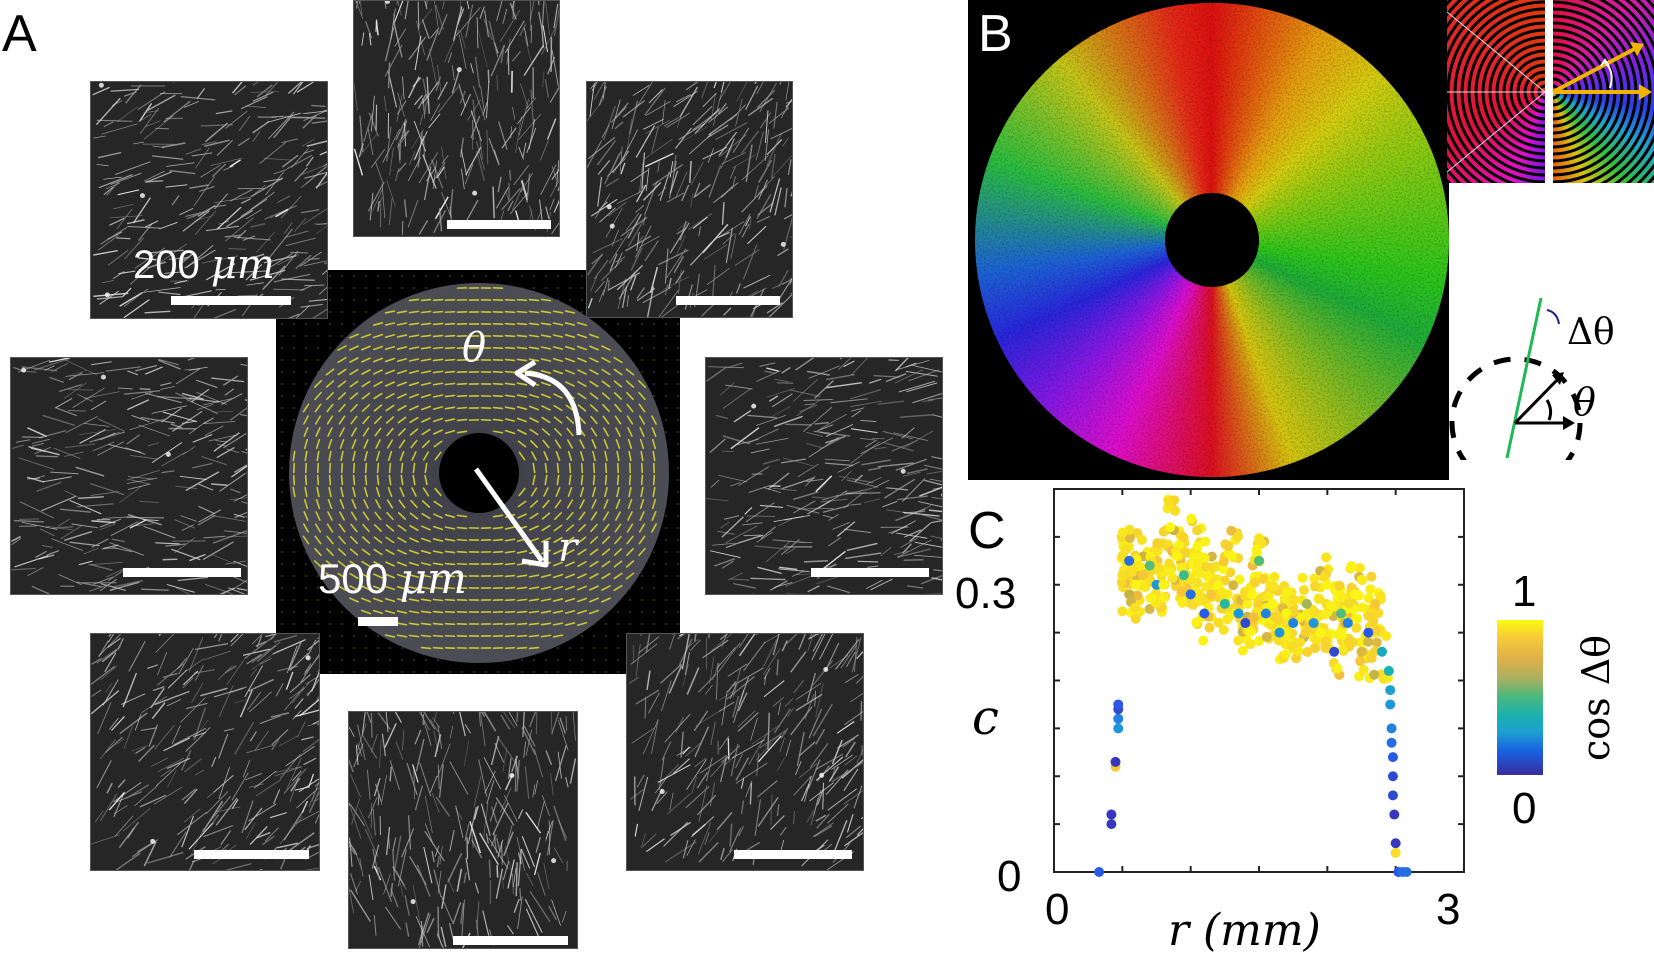 This screenshot has height=964, width=1654. I want to click on x-axis-label: r (mm), so click(1244, 930).